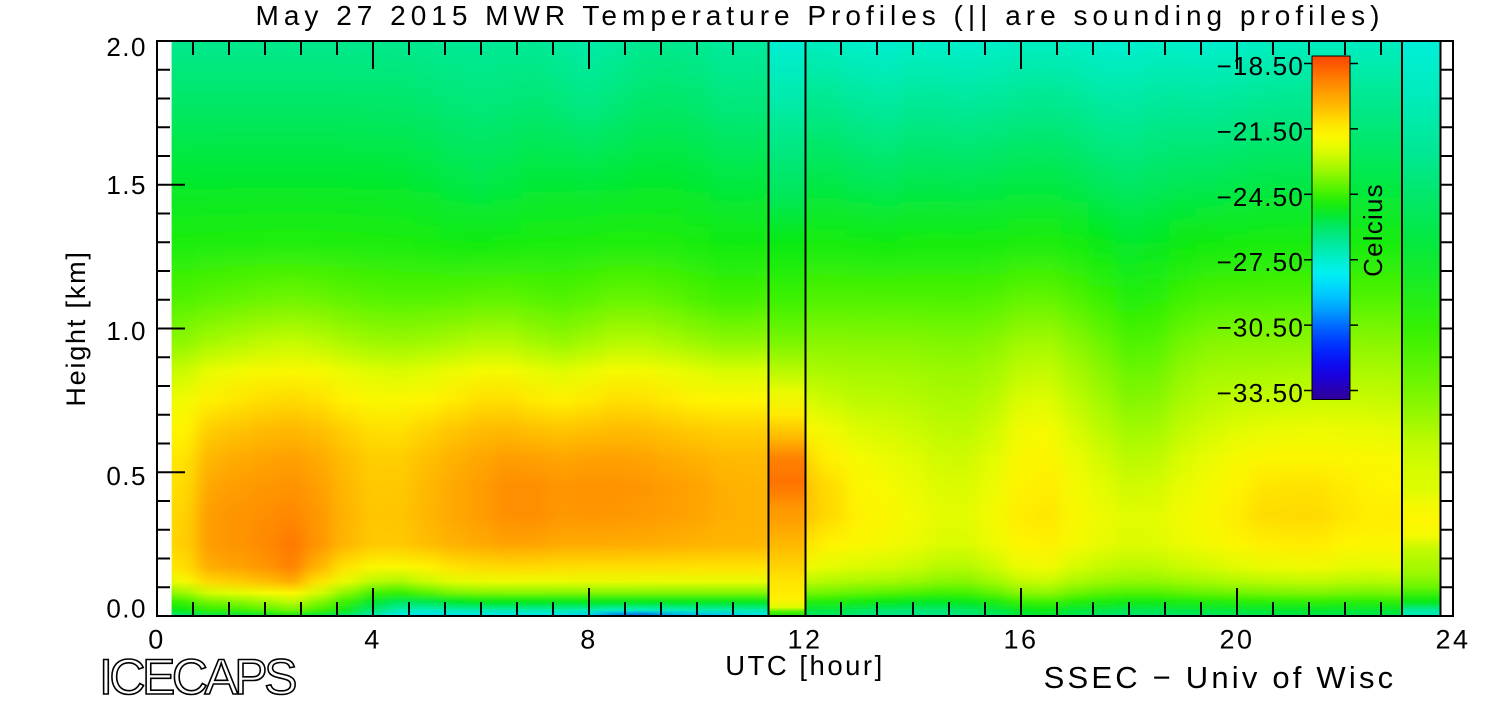  Describe the element at coordinates (126, 47) in the screenshot. I see `svg-text: 2.0` at that location.